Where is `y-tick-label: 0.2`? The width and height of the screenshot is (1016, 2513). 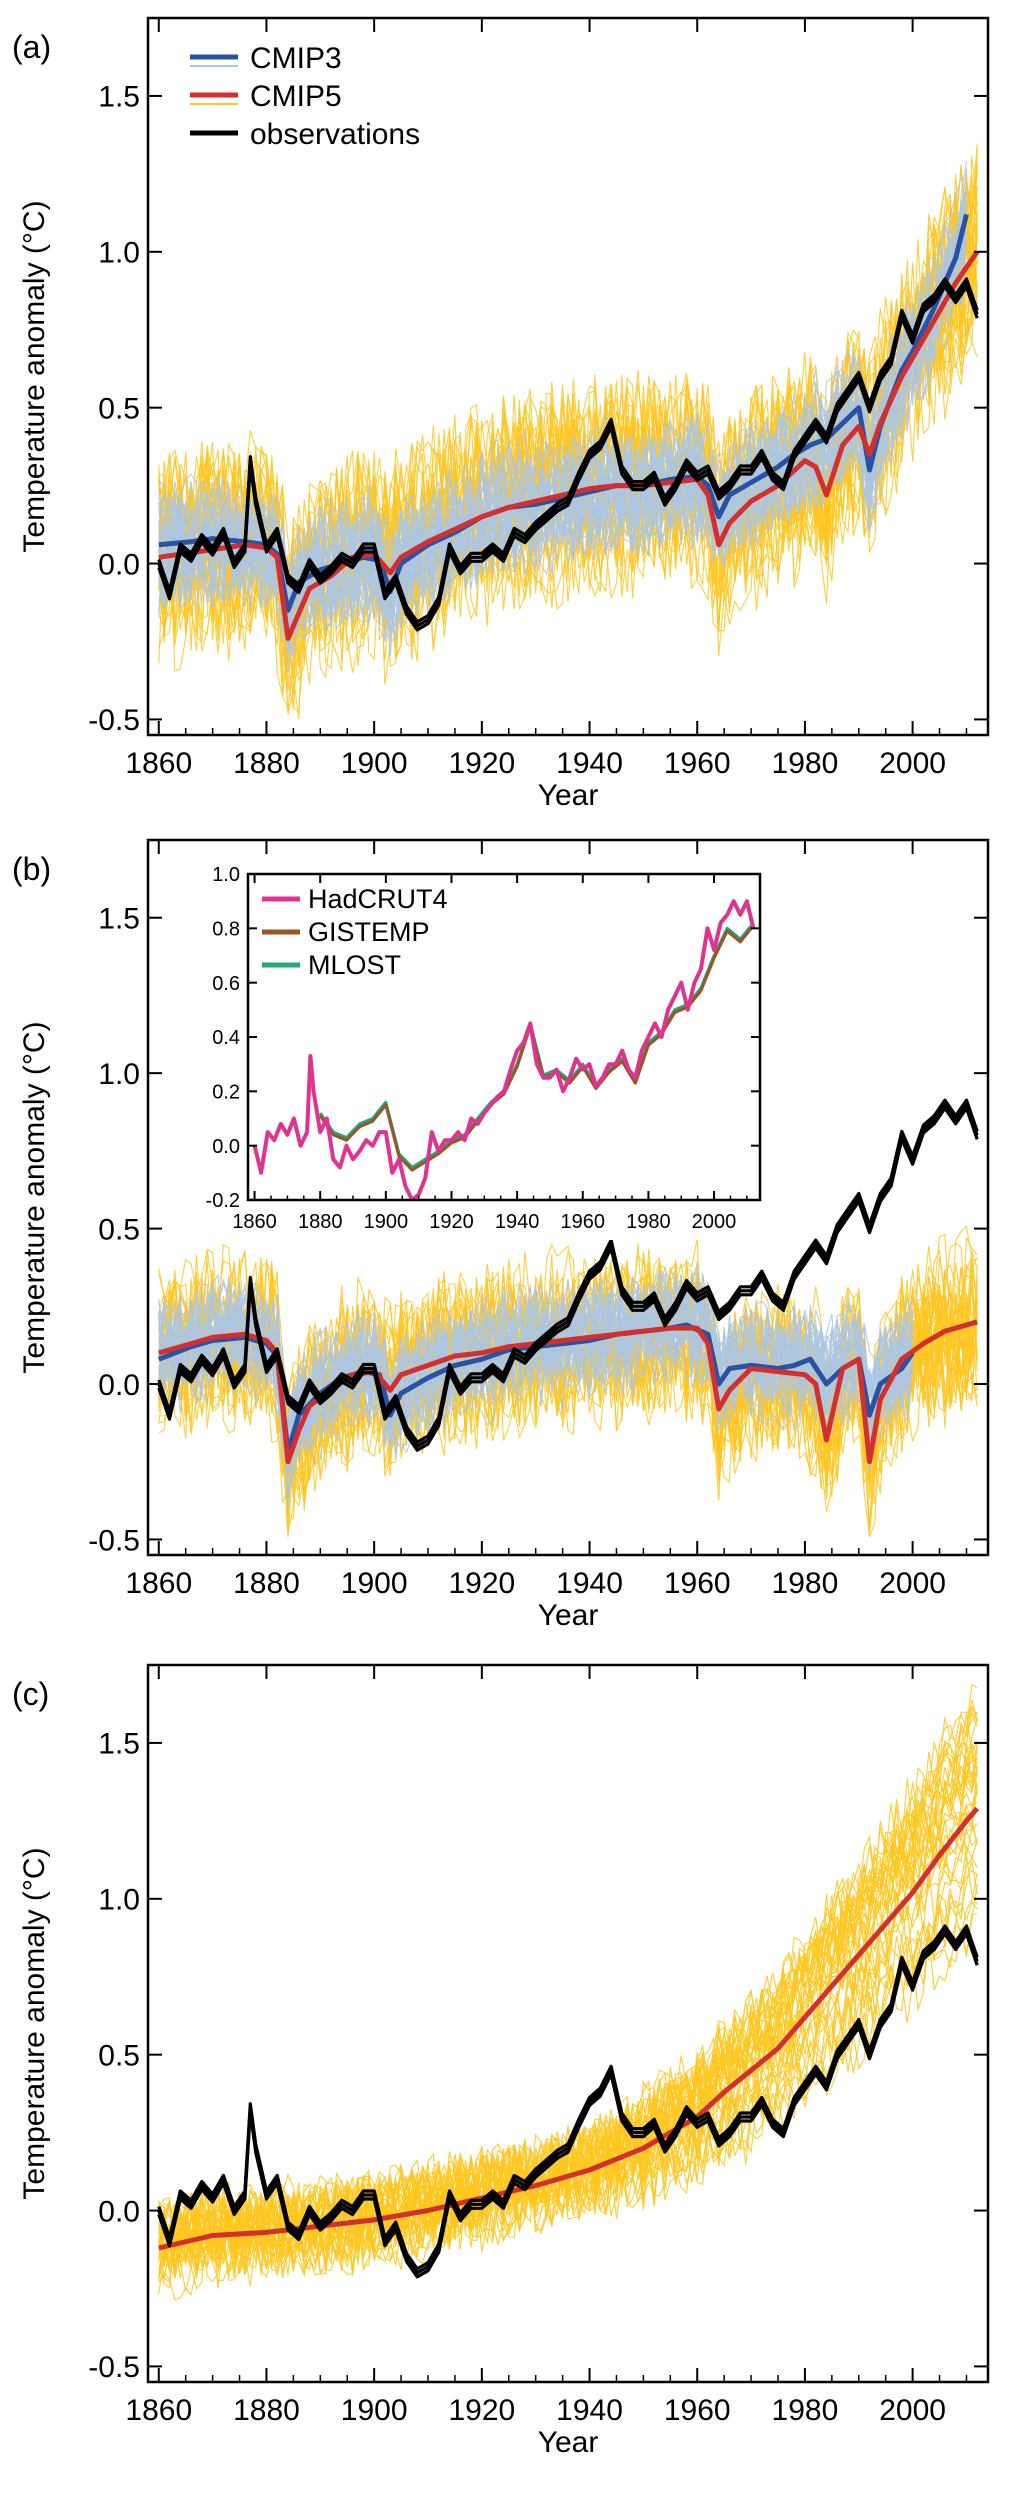 y-tick-label: 0.2 is located at coordinates (226, 1093).